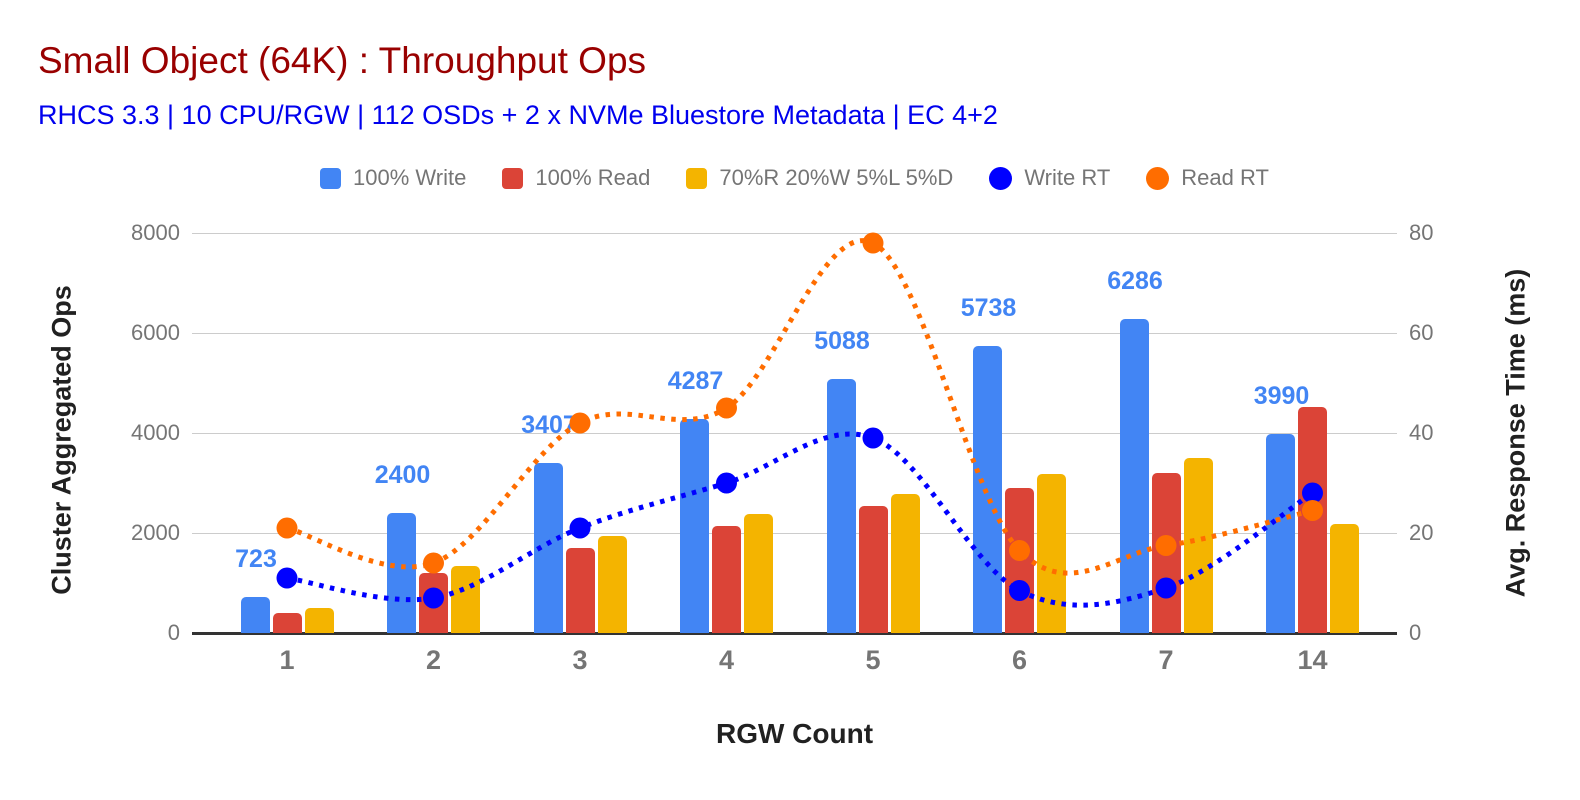 This screenshot has height=800, width=1580. I want to click on line-write-rt, so click(800, 519).